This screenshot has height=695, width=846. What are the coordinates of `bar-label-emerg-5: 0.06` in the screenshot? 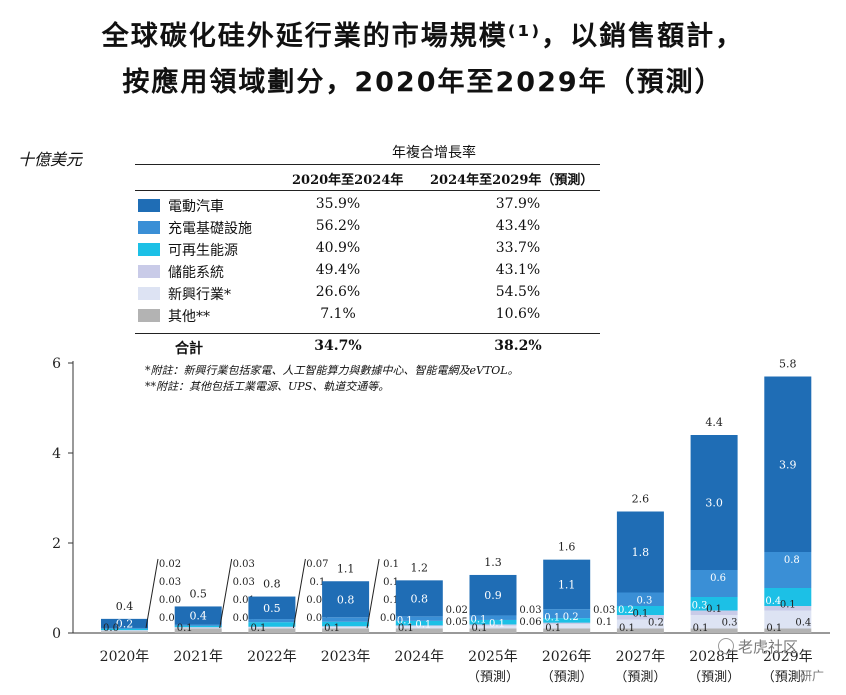 It's located at (530, 622).